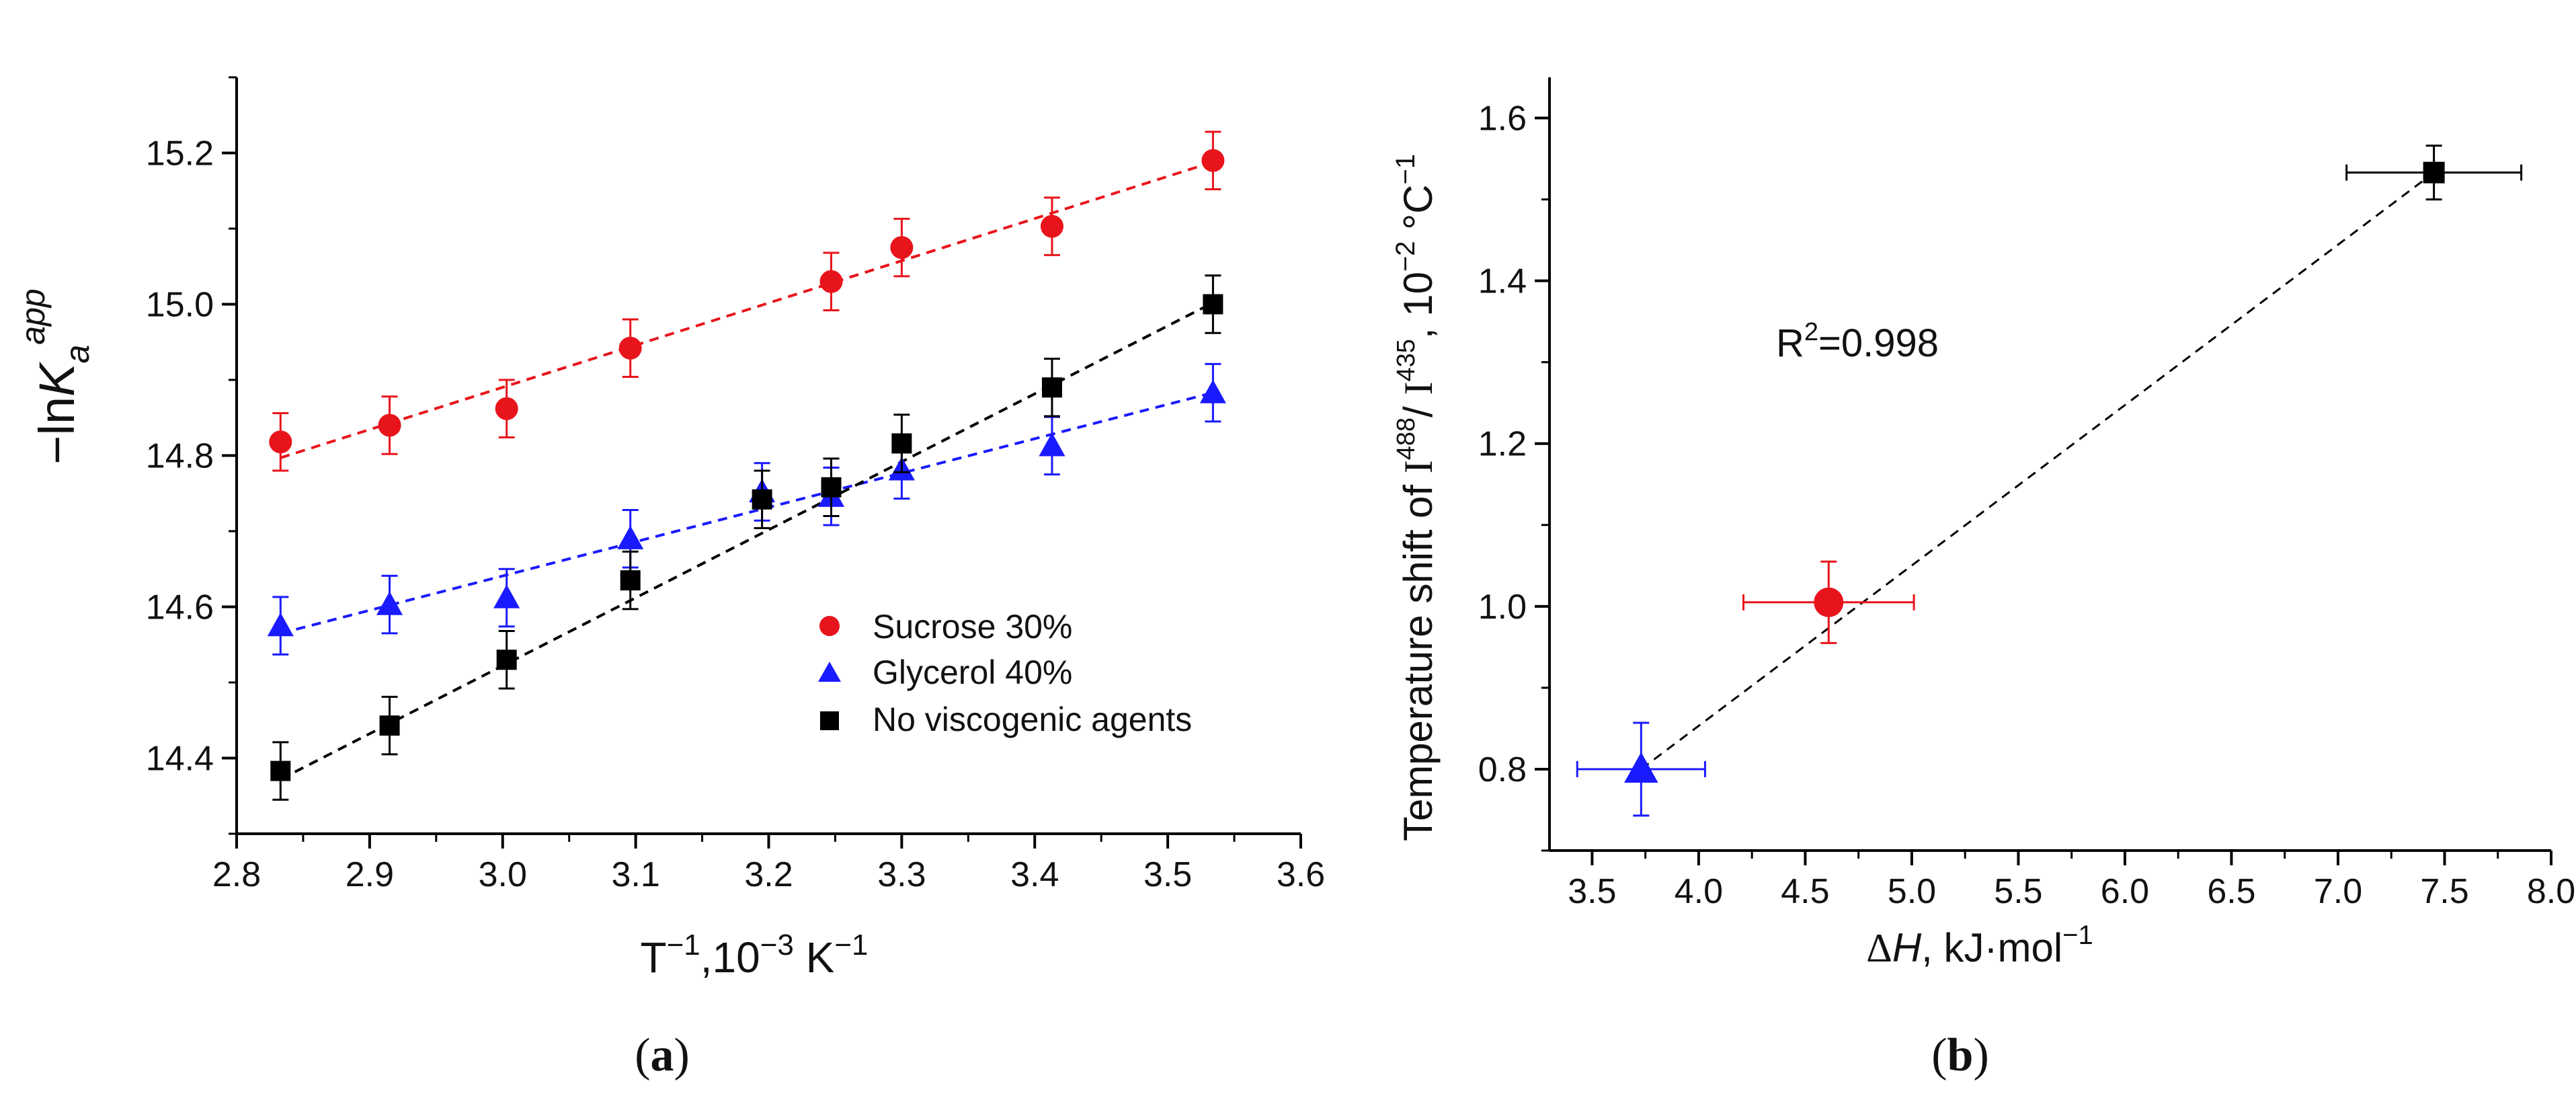  Describe the element at coordinates (370, 875) in the screenshot. I see `panel-a-x-tick-label-2-9: 2.9` at that location.